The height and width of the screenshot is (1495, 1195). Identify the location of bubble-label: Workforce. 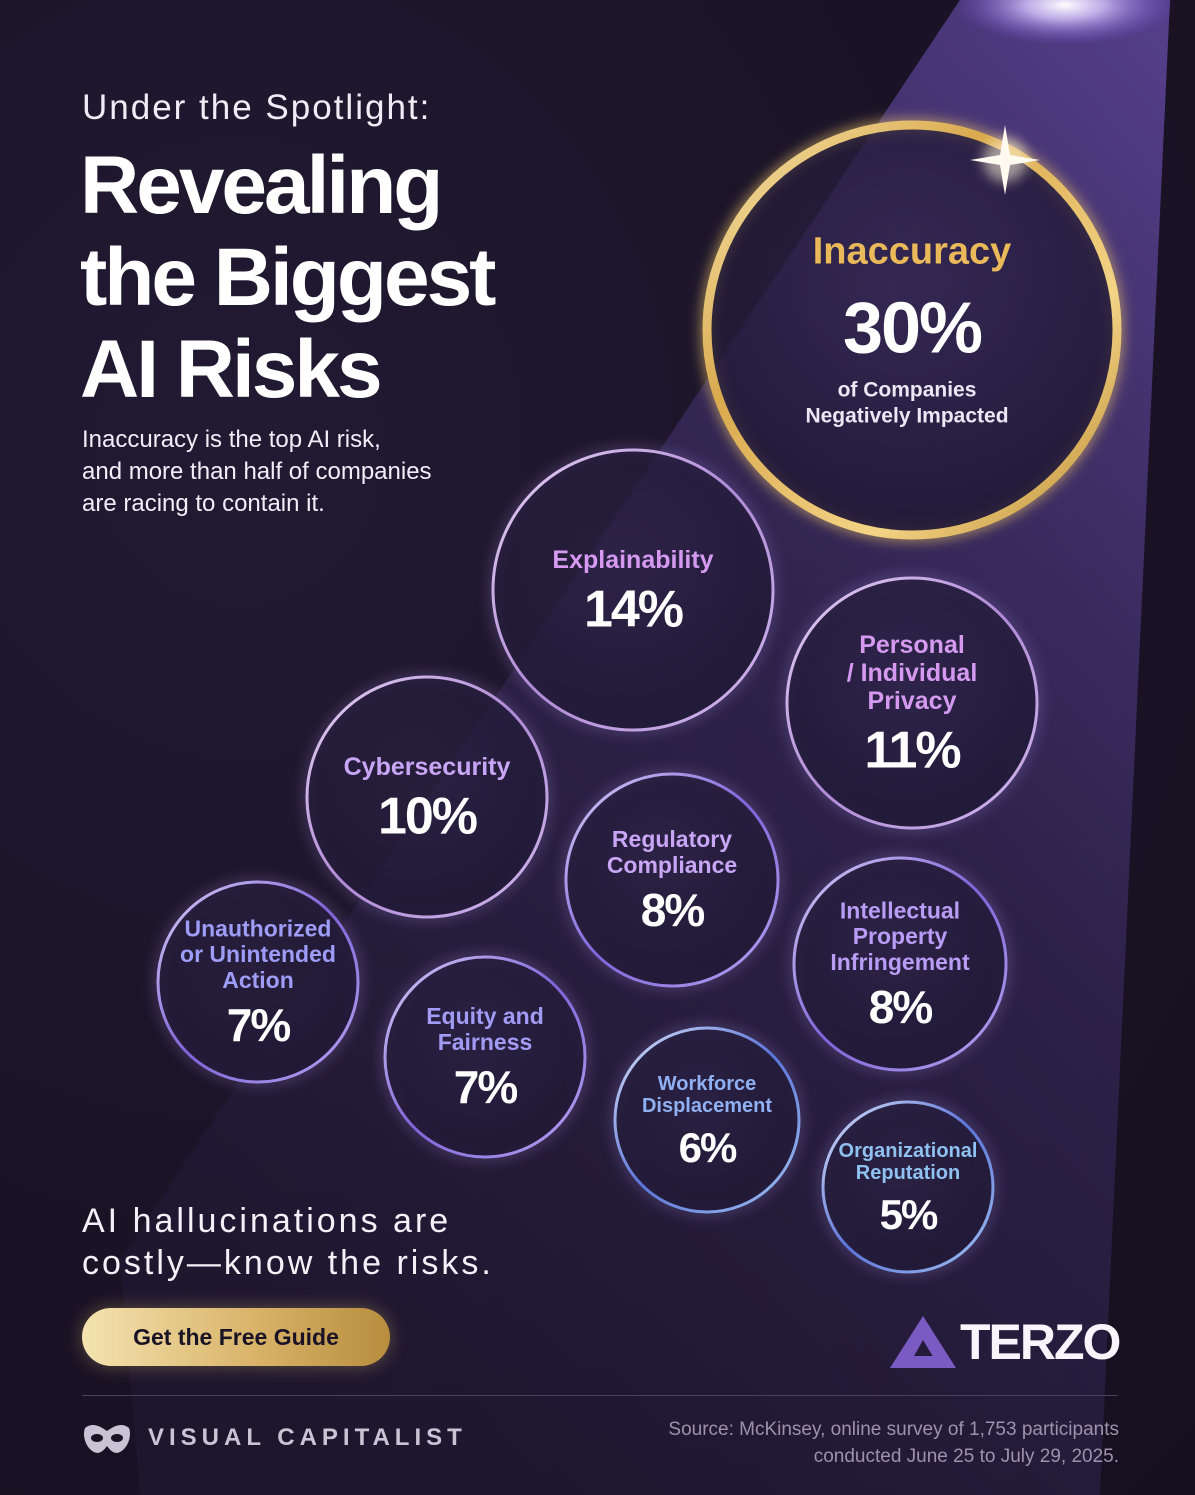
(707, 1084).